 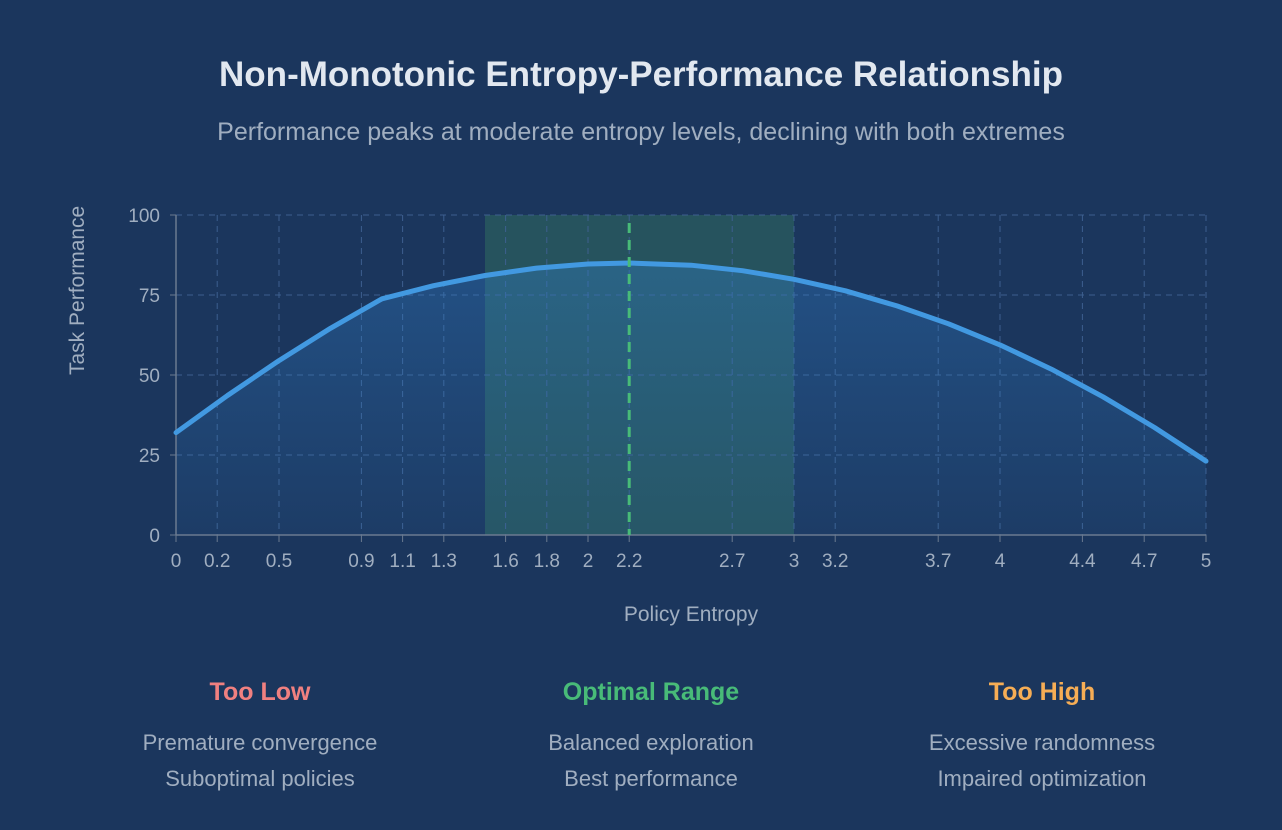 What do you see at coordinates (547, 561) in the screenshot?
I see `x-tick-label: 1.8` at bounding box center [547, 561].